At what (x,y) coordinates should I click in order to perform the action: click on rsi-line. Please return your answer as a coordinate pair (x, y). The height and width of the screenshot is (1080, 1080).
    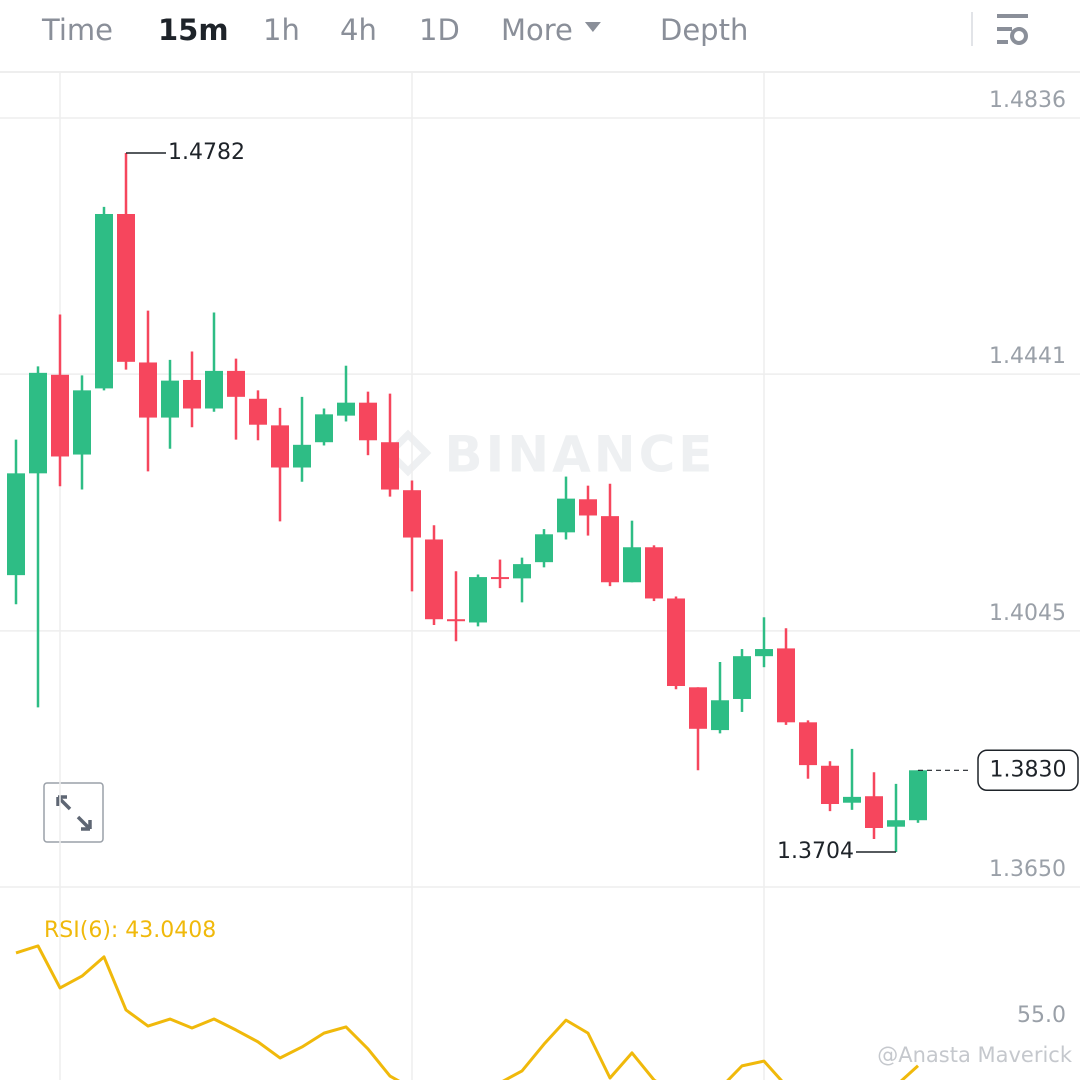
    Looking at the image, I should click on (467, 1012).